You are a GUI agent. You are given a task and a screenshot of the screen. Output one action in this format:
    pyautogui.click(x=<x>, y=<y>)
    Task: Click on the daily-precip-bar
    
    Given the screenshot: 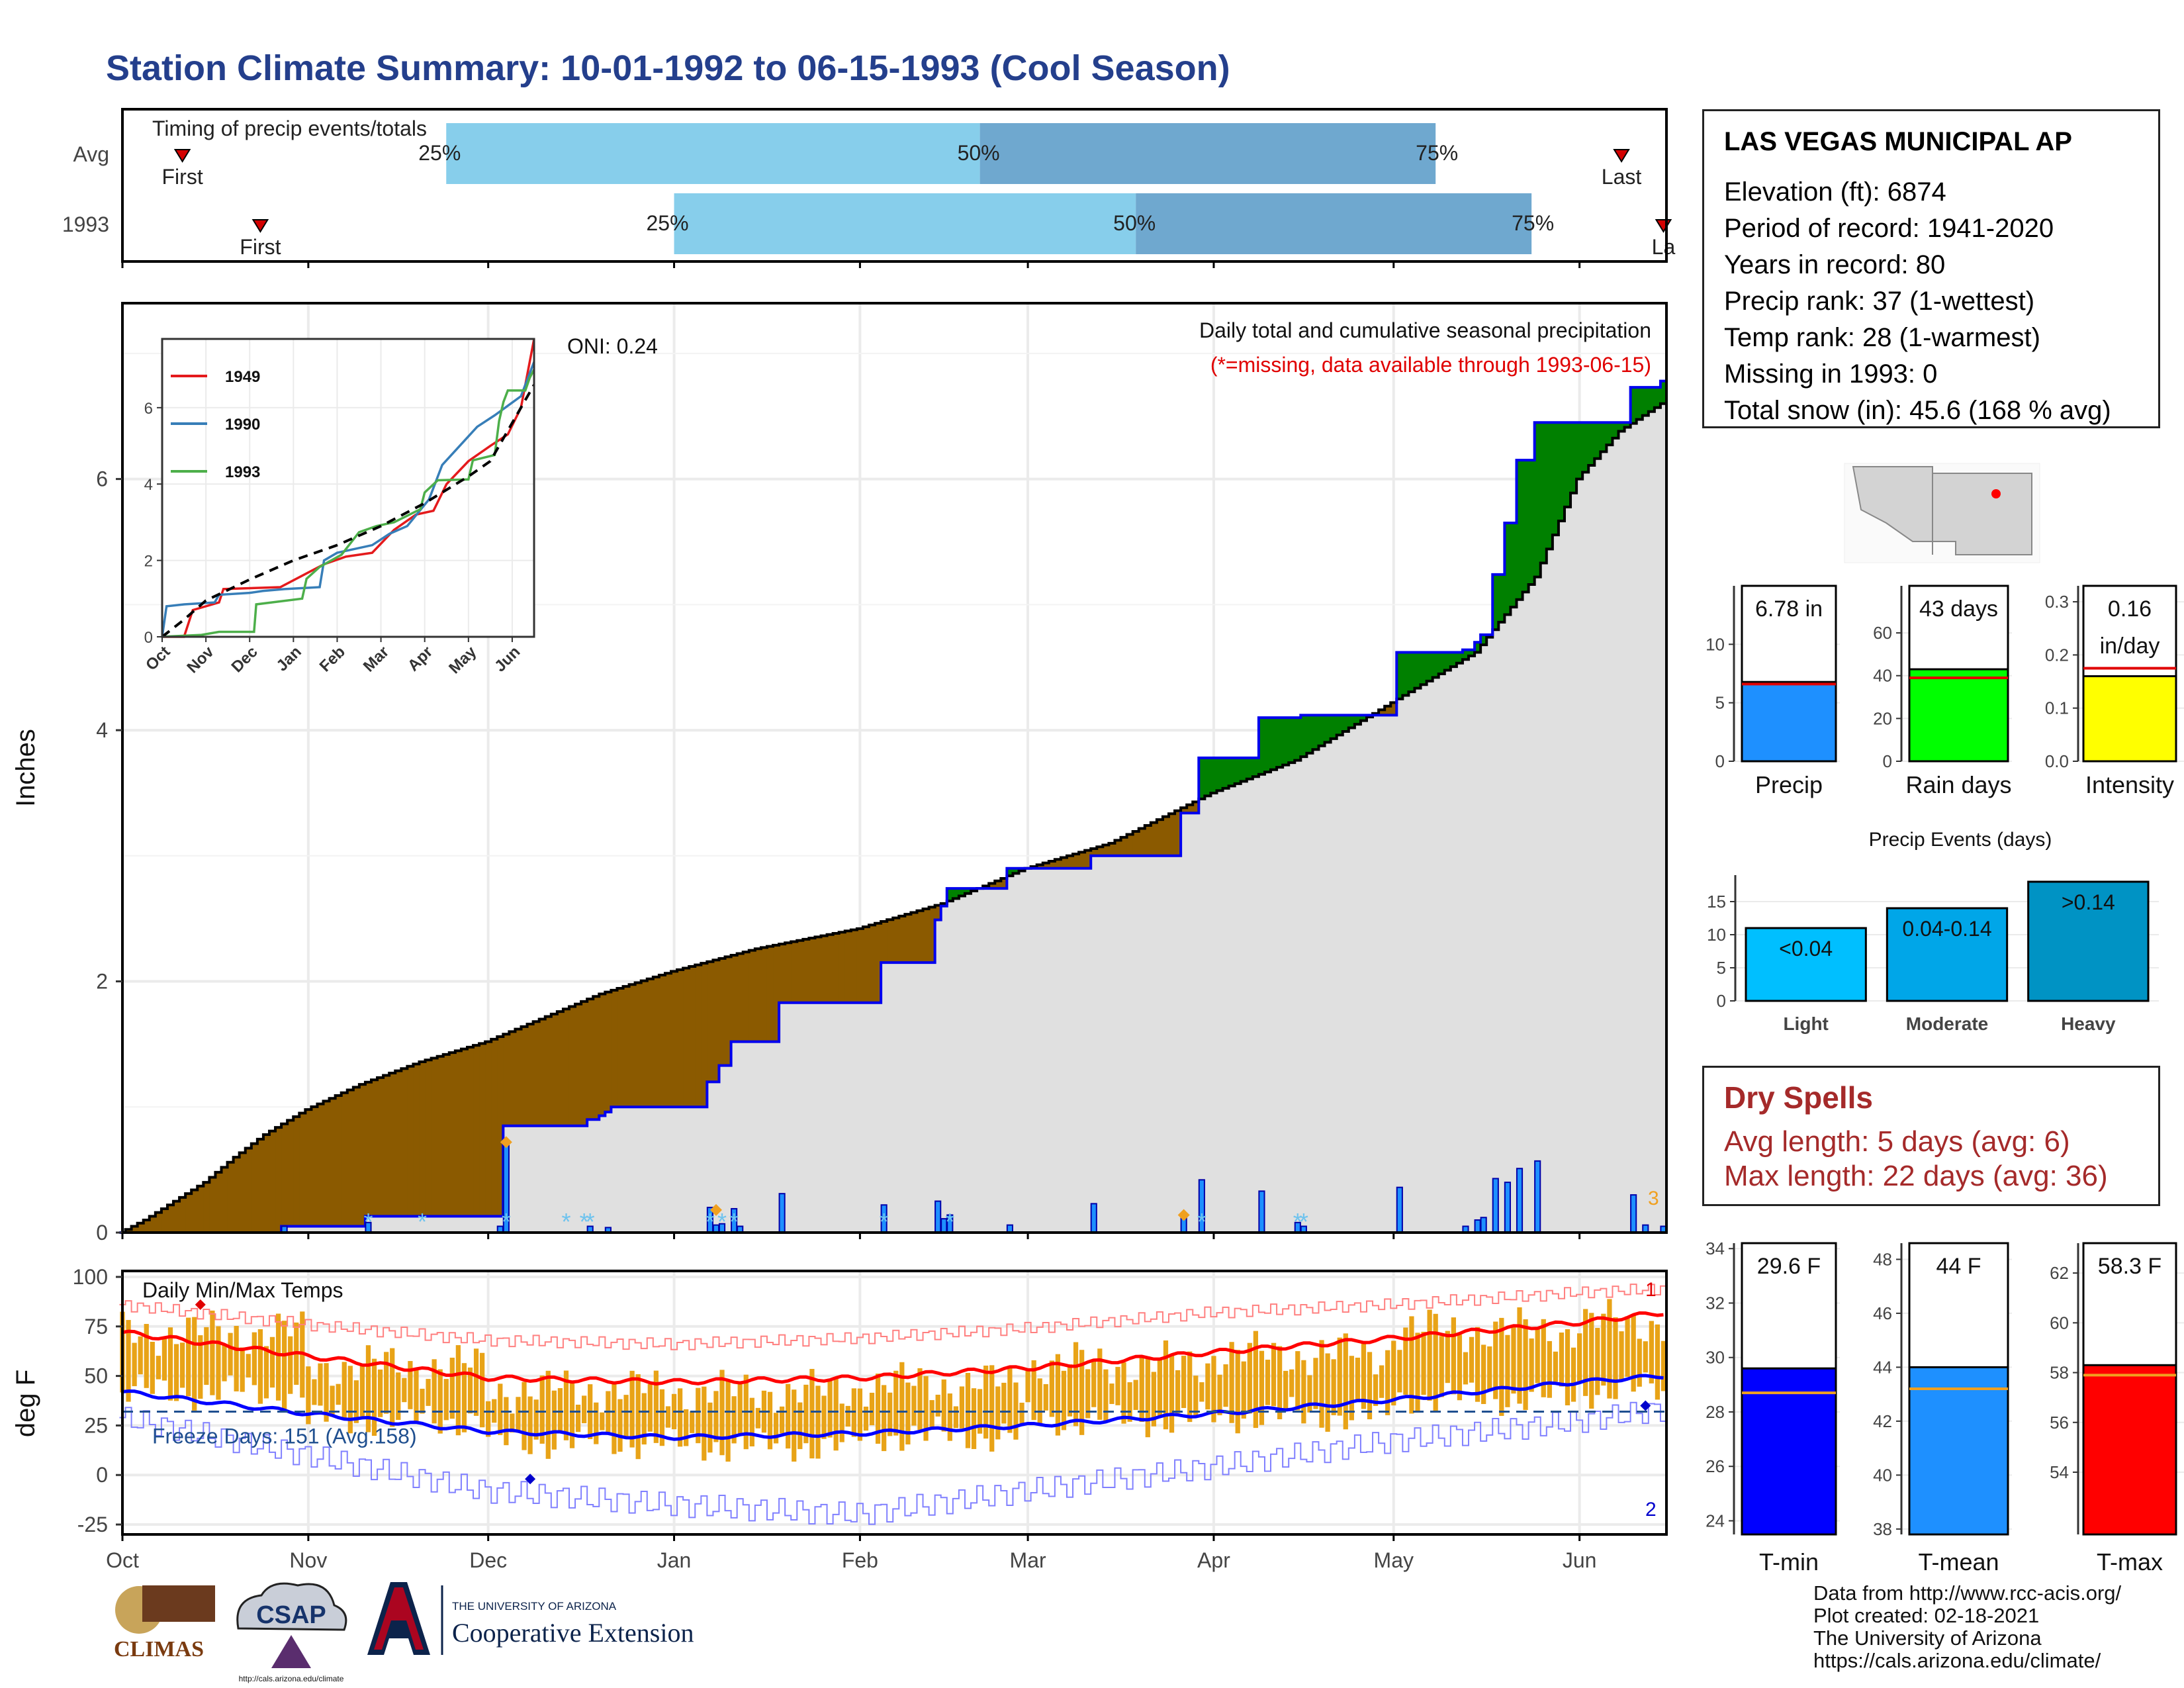 What is the action you would take?
    pyautogui.click(x=1538, y=1196)
    